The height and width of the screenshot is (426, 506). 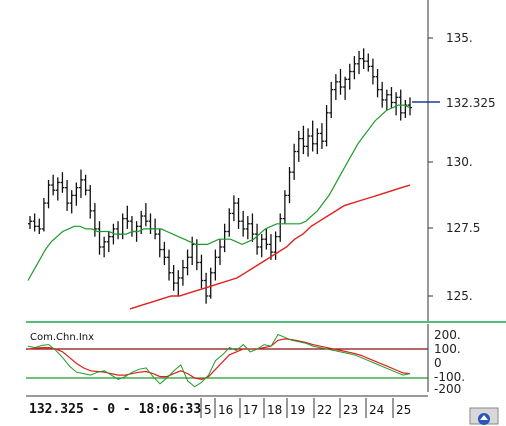 I want to click on oscillator-panel: Com.Chn.Inx 200. 100. 0 -100. -200, so click(x=245, y=360).